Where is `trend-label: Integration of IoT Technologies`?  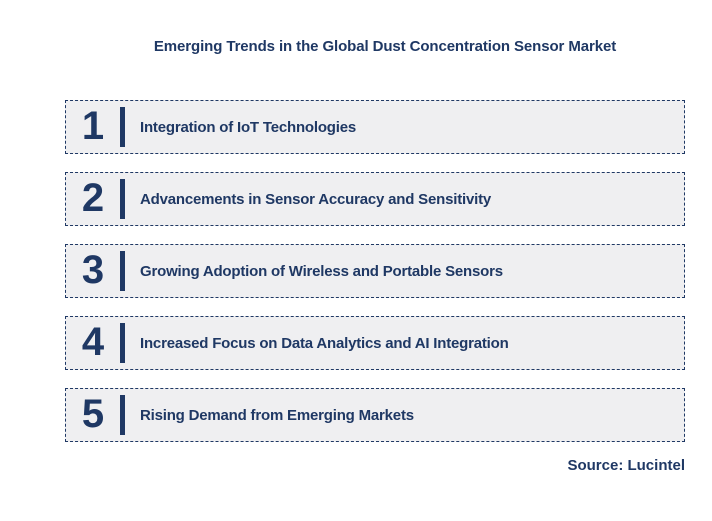
trend-label: Integration of IoT Technologies is located at coordinates (248, 127).